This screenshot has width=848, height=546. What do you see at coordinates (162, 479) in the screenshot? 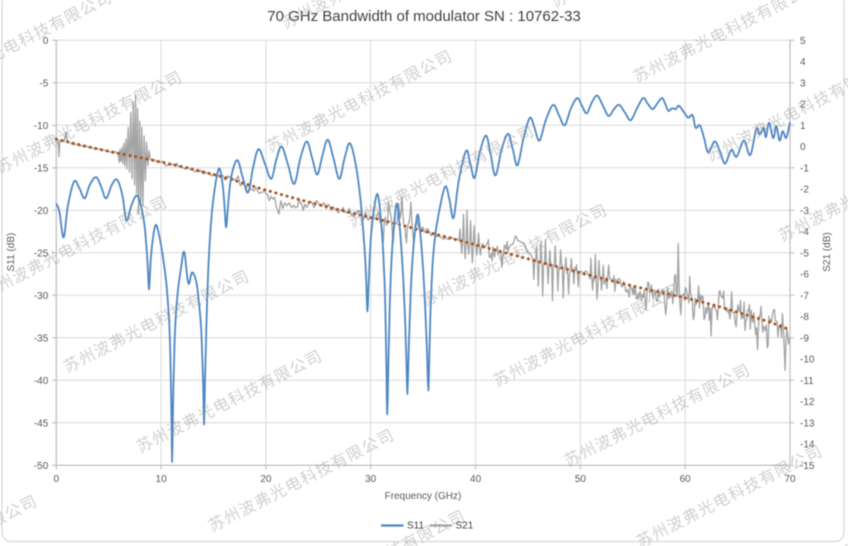
I see `svg-text: 10` at bounding box center [162, 479].